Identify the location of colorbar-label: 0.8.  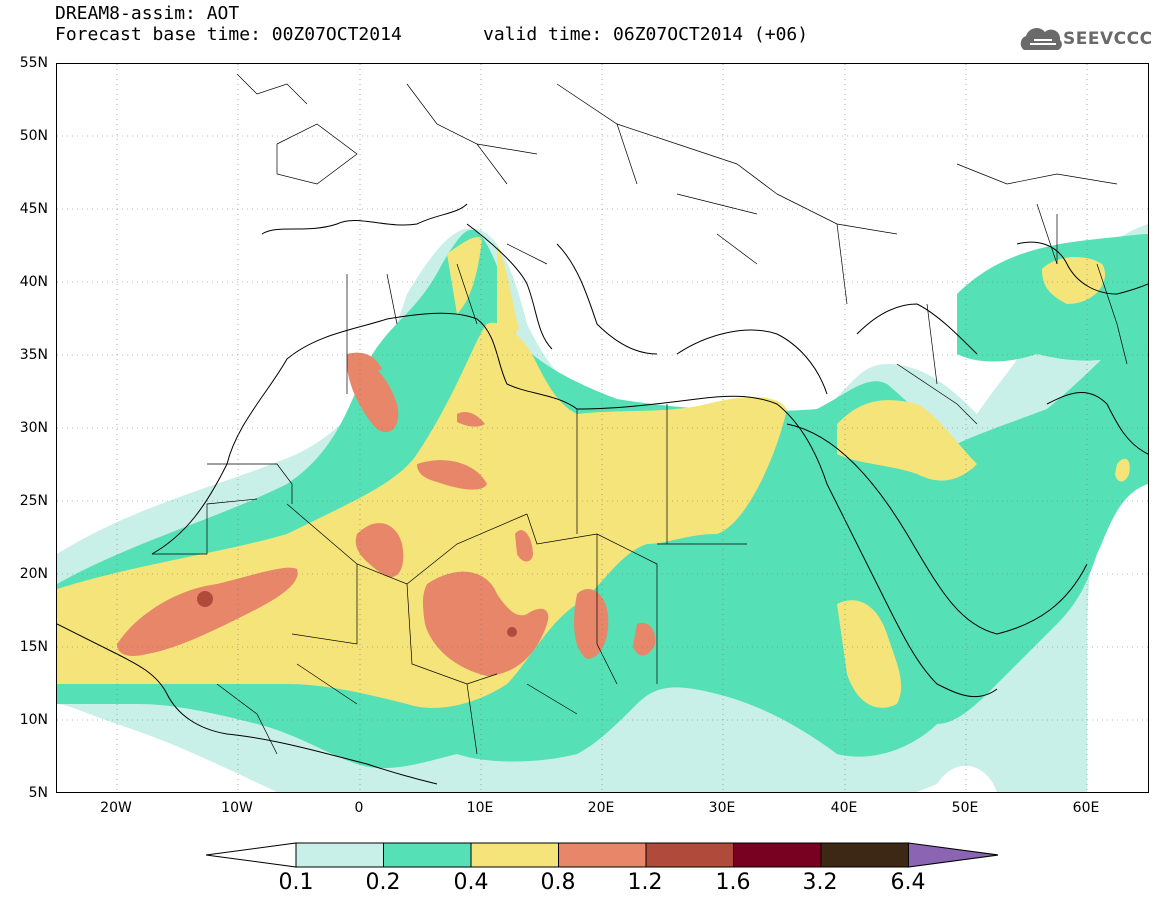
(558, 882).